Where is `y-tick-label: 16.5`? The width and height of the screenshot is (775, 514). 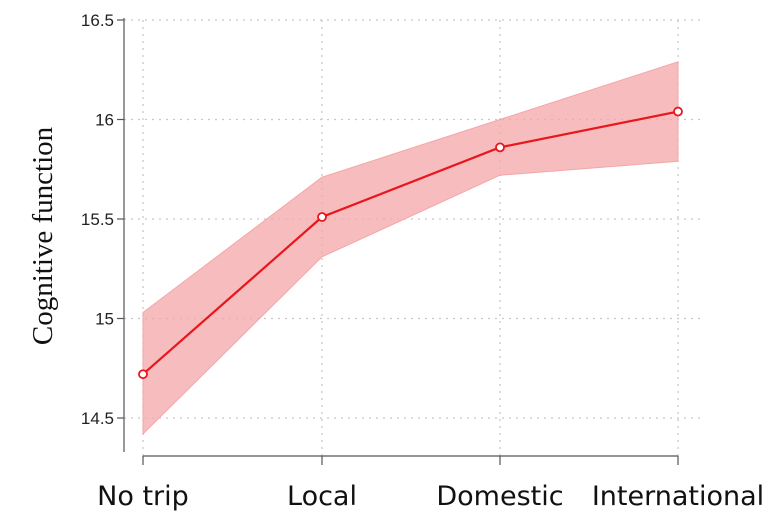
y-tick-label: 16.5 is located at coordinates (97, 20).